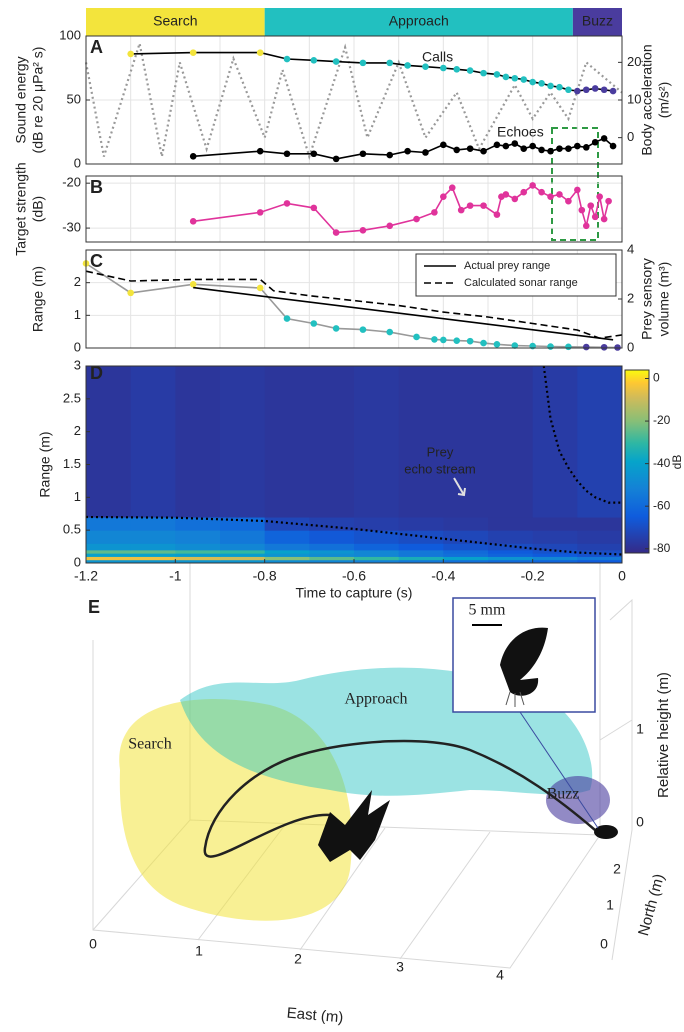  What do you see at coordinates (175, 21) in the screenshot?
I see `phase-label: Search` at bounding box center [175, 21].